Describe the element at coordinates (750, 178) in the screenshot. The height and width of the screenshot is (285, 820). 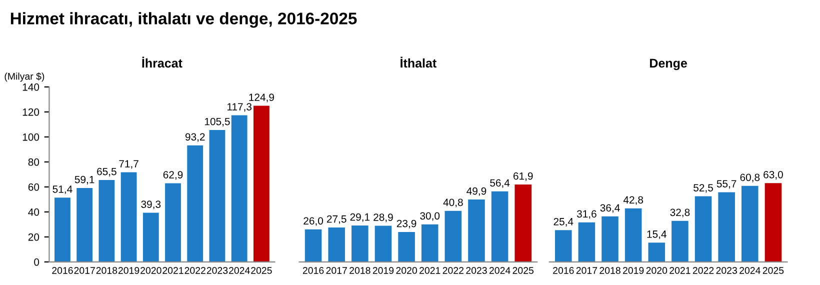
I see `data-label: 60,8` at that location.